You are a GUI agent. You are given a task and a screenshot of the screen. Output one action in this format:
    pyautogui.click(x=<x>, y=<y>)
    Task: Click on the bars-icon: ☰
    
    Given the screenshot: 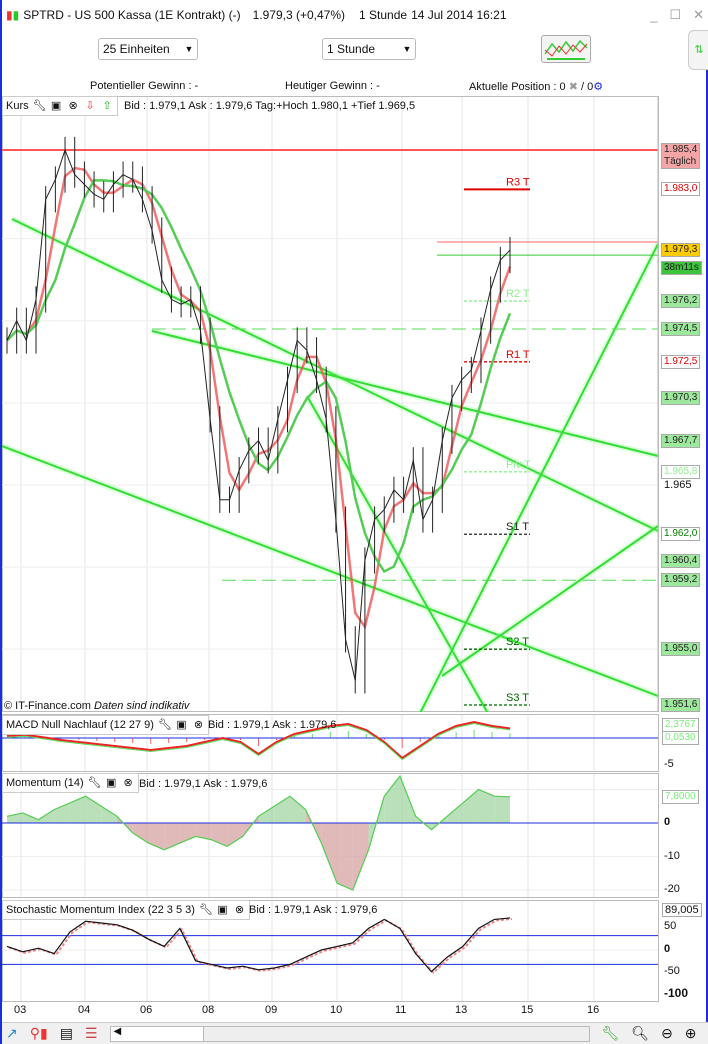 What is the action you would take?
    pyautogui.click(x=91, y=1033)
    